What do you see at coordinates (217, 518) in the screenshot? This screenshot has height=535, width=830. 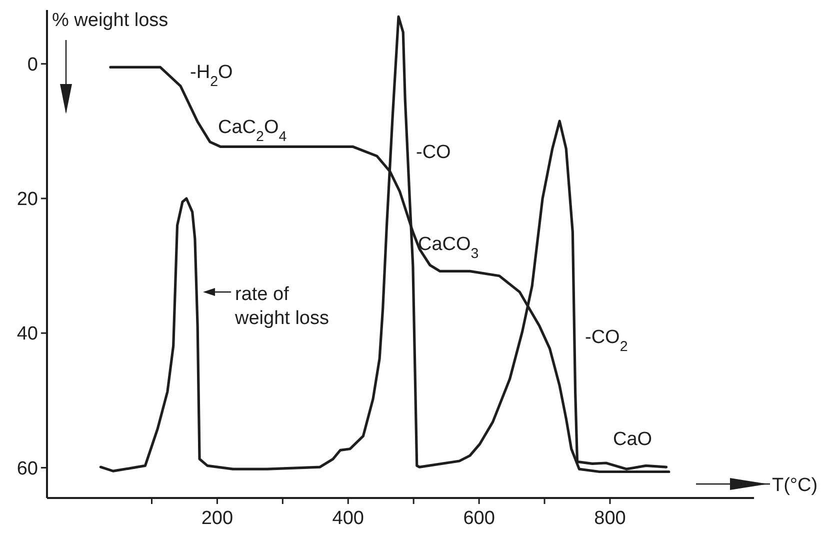 I see `x-tick-label: 200` at bounding box center [217, 518].